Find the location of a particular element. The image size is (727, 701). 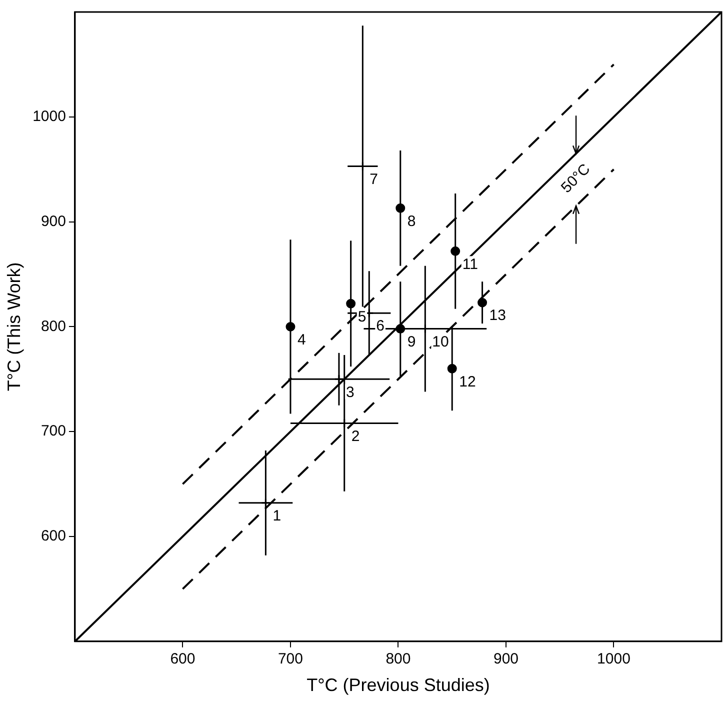

y-tick-label: 700 is located at coordinates (53, 431).